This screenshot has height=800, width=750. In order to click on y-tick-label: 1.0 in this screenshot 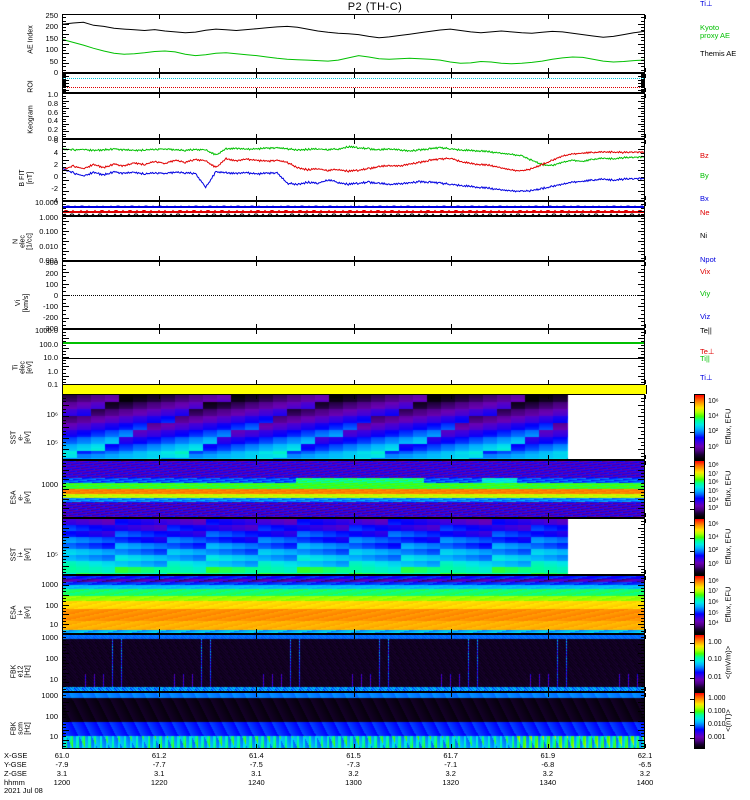, I will do `click(52, 94)`.